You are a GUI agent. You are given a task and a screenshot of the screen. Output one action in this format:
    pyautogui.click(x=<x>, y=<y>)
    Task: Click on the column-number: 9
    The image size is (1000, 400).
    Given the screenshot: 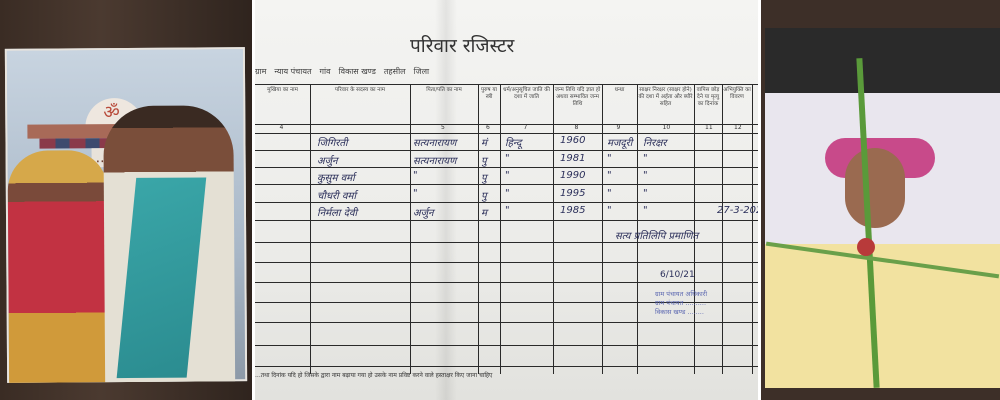 What is the action you would take?
    pyautogui.click(x=618, y=127)
    